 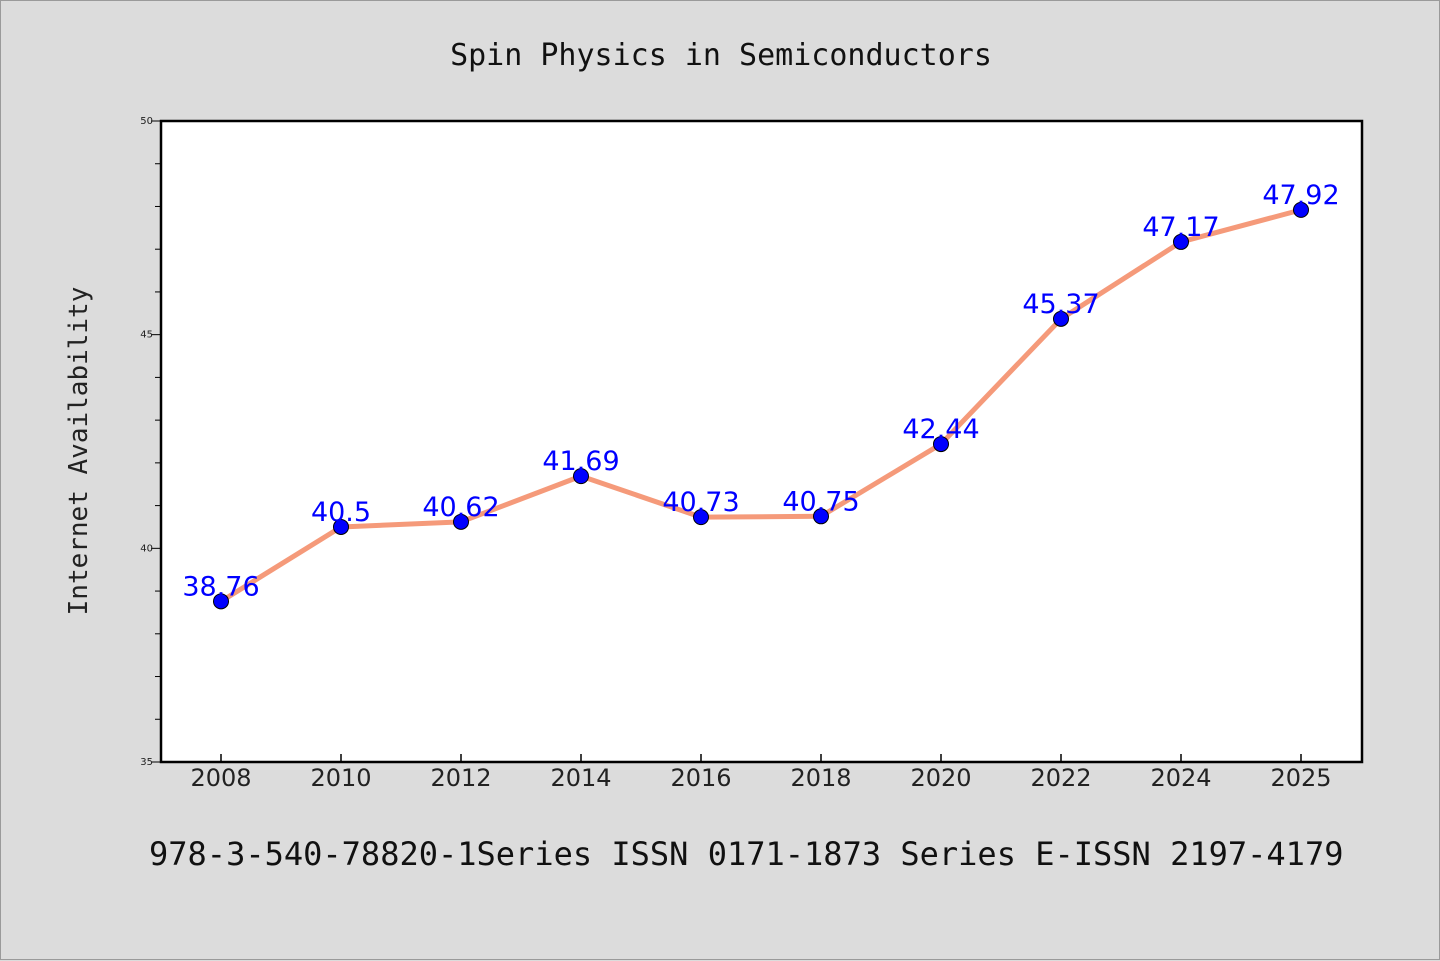 What do you see at coordinates (1060, 778) in the screenshot?
I see `x-tick-label: 2022` at bounding box center [1060, 778].